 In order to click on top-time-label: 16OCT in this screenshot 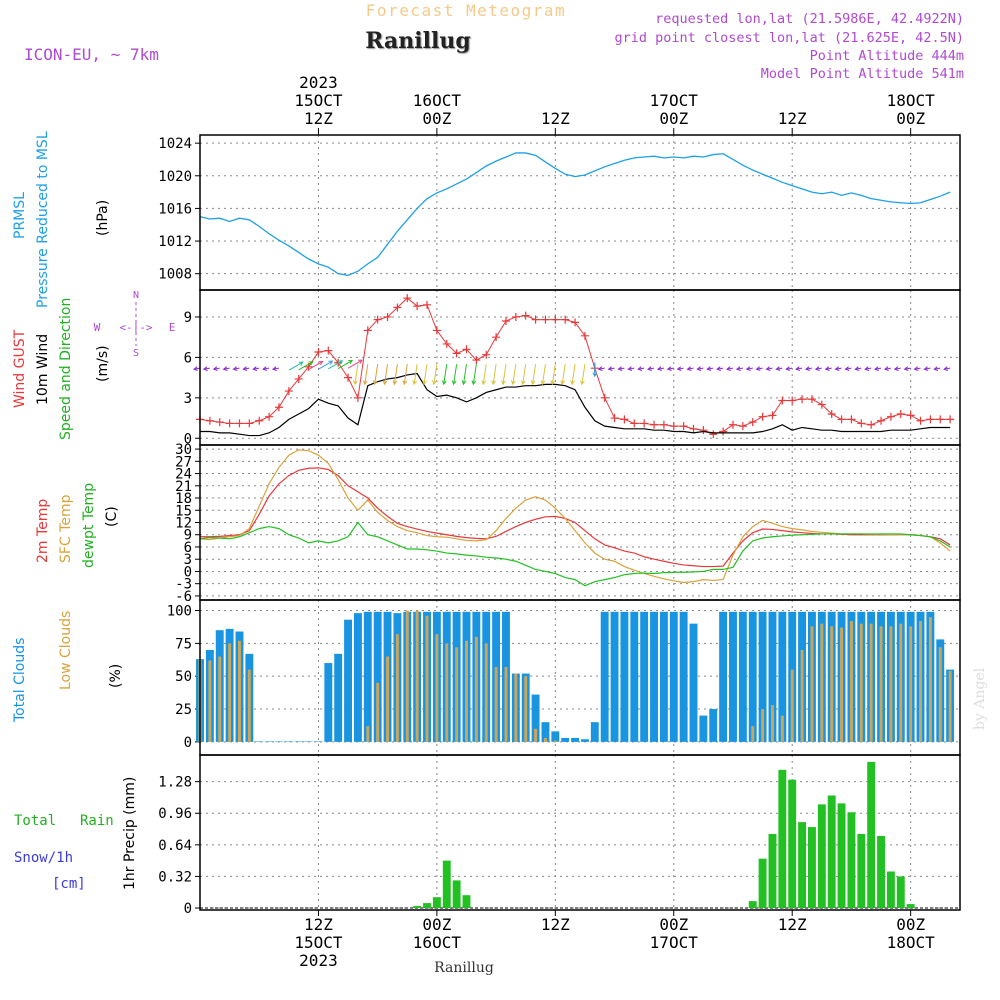, I will do `click(437, 100)`.